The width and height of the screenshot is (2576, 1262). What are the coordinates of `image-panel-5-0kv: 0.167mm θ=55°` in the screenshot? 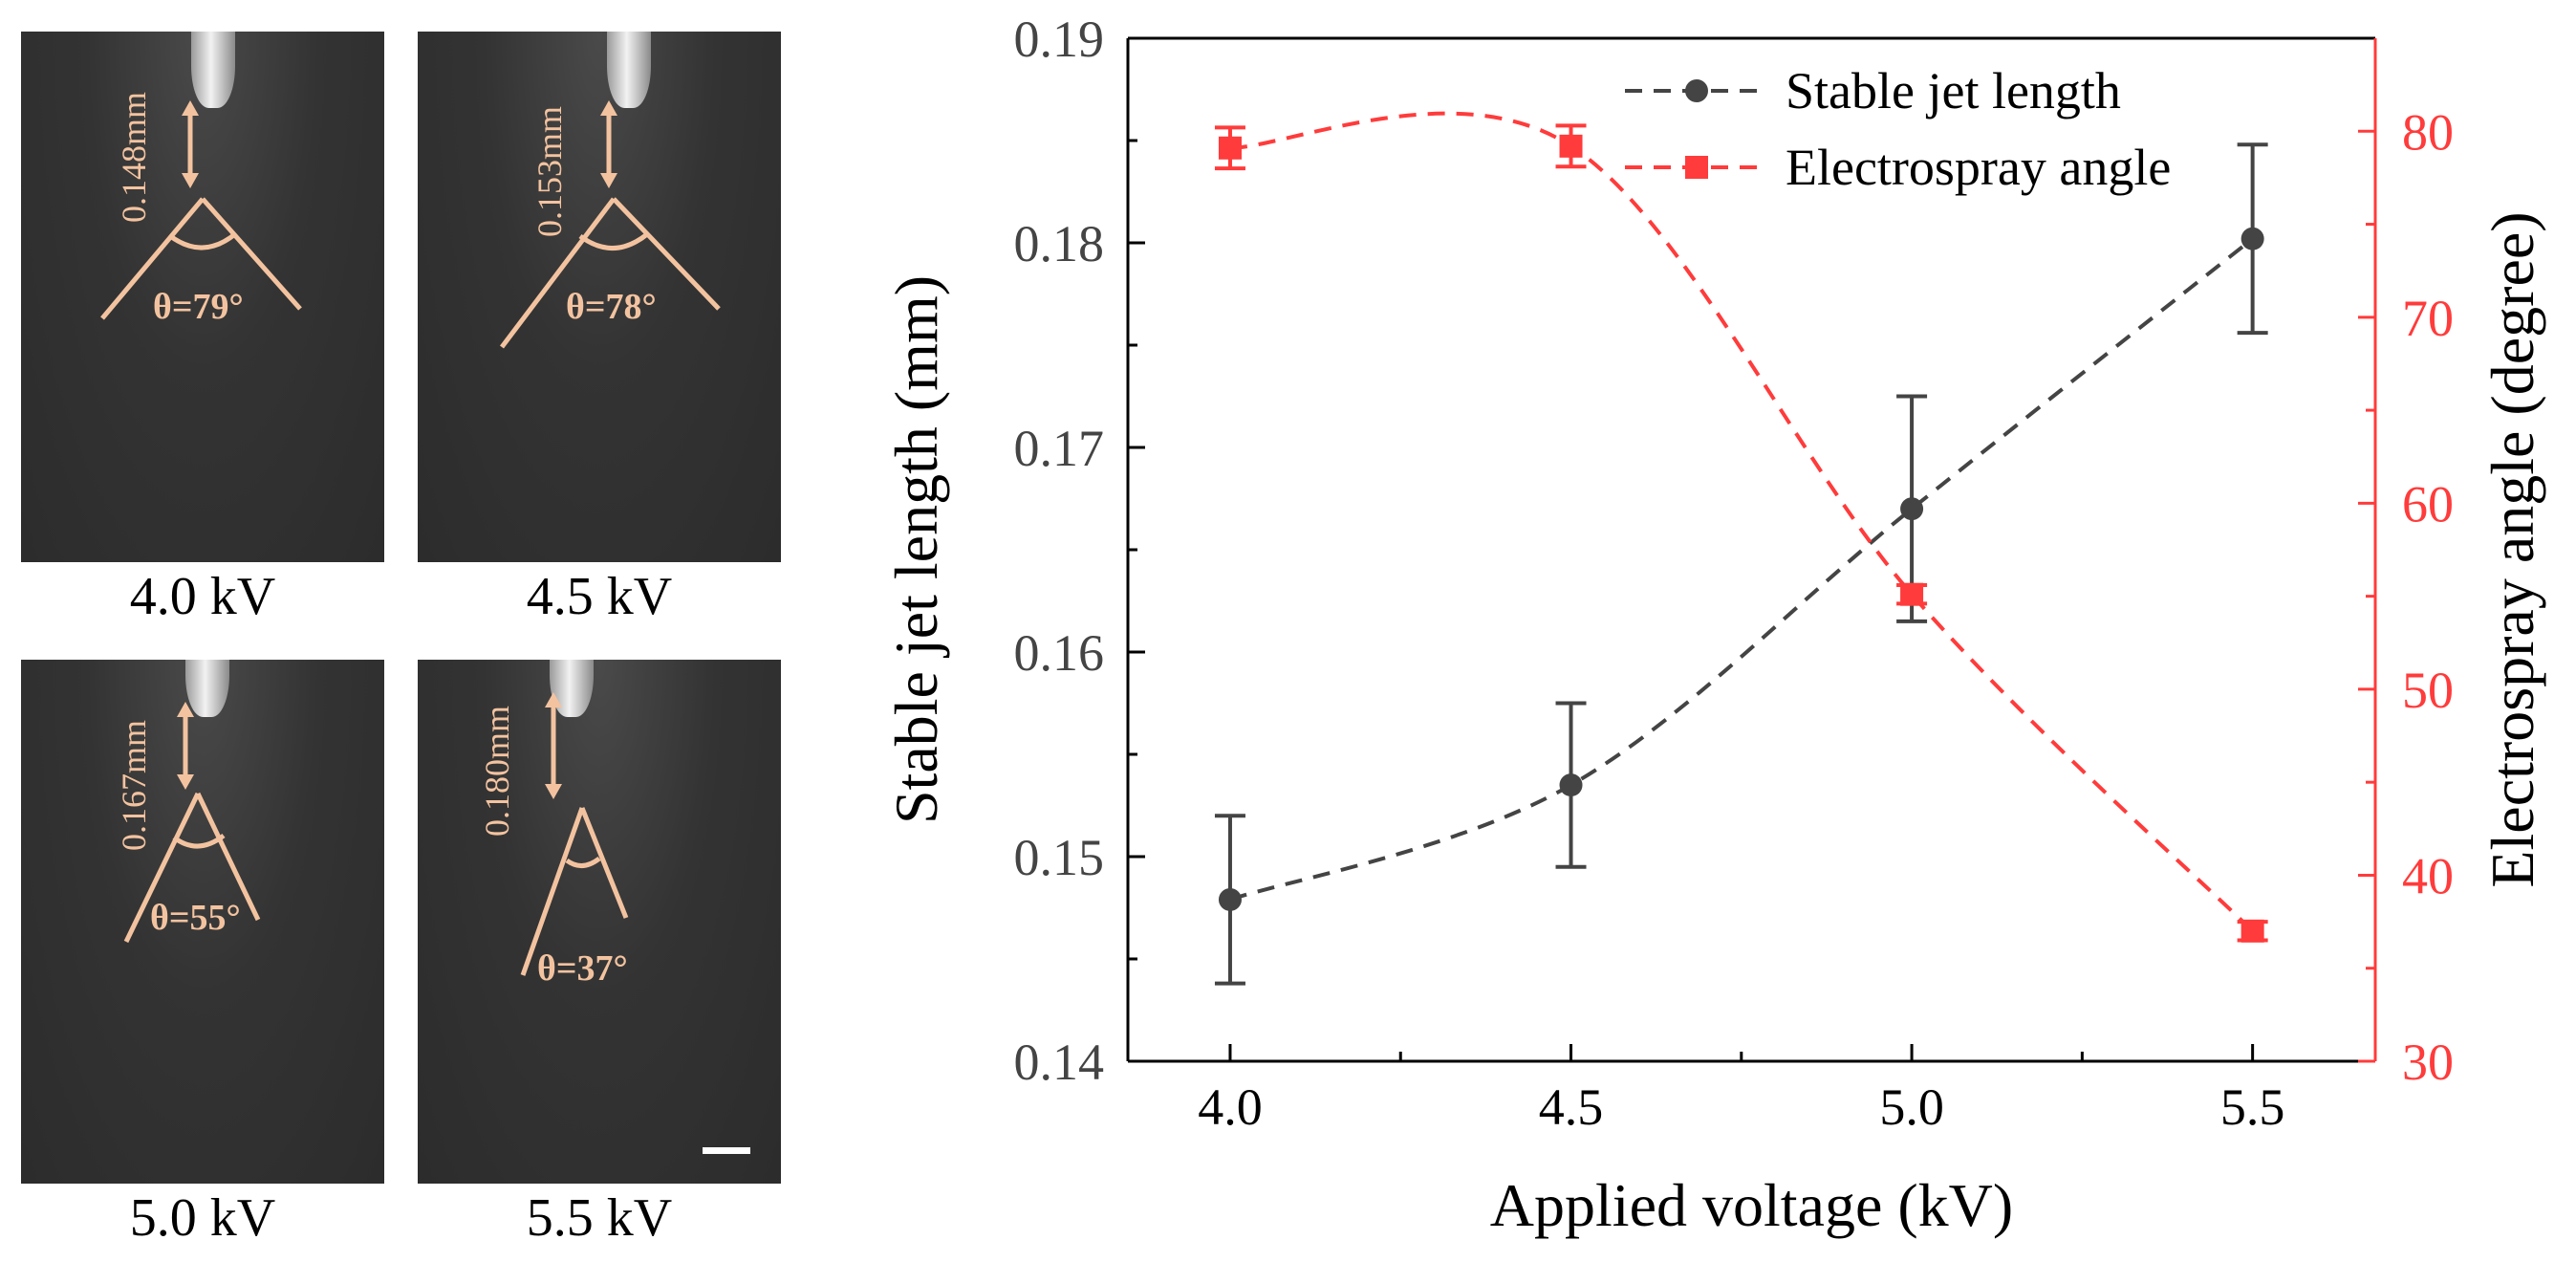 It's located at (202, 922).